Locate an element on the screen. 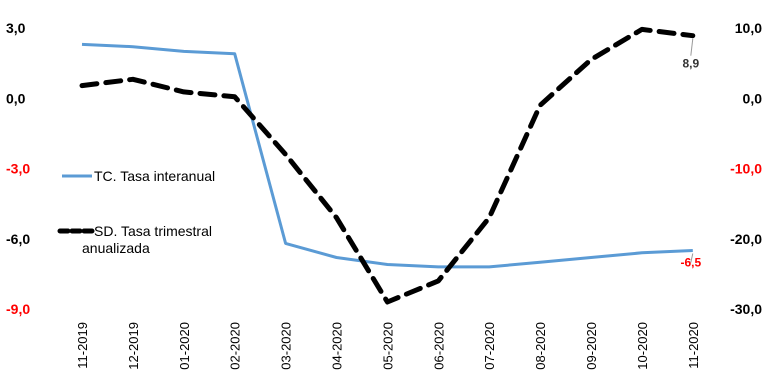  x-axis-tick-label: 02-2020 is located at coordinates (235, 346).